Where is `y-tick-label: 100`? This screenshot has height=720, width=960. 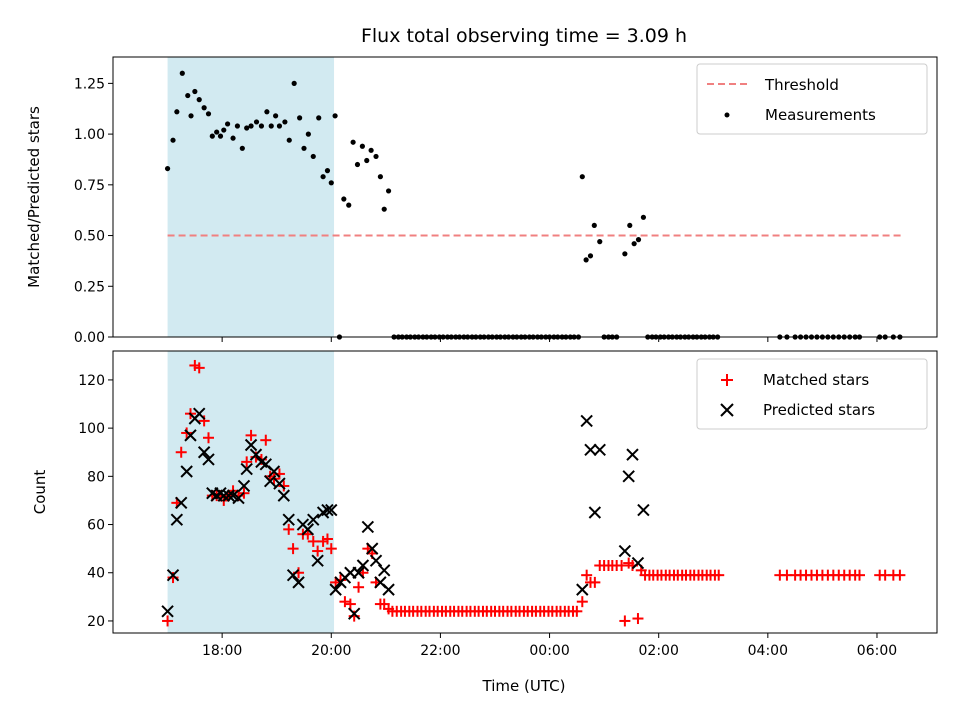 y-tick-label: 100 is located at coordinates (91, 429).